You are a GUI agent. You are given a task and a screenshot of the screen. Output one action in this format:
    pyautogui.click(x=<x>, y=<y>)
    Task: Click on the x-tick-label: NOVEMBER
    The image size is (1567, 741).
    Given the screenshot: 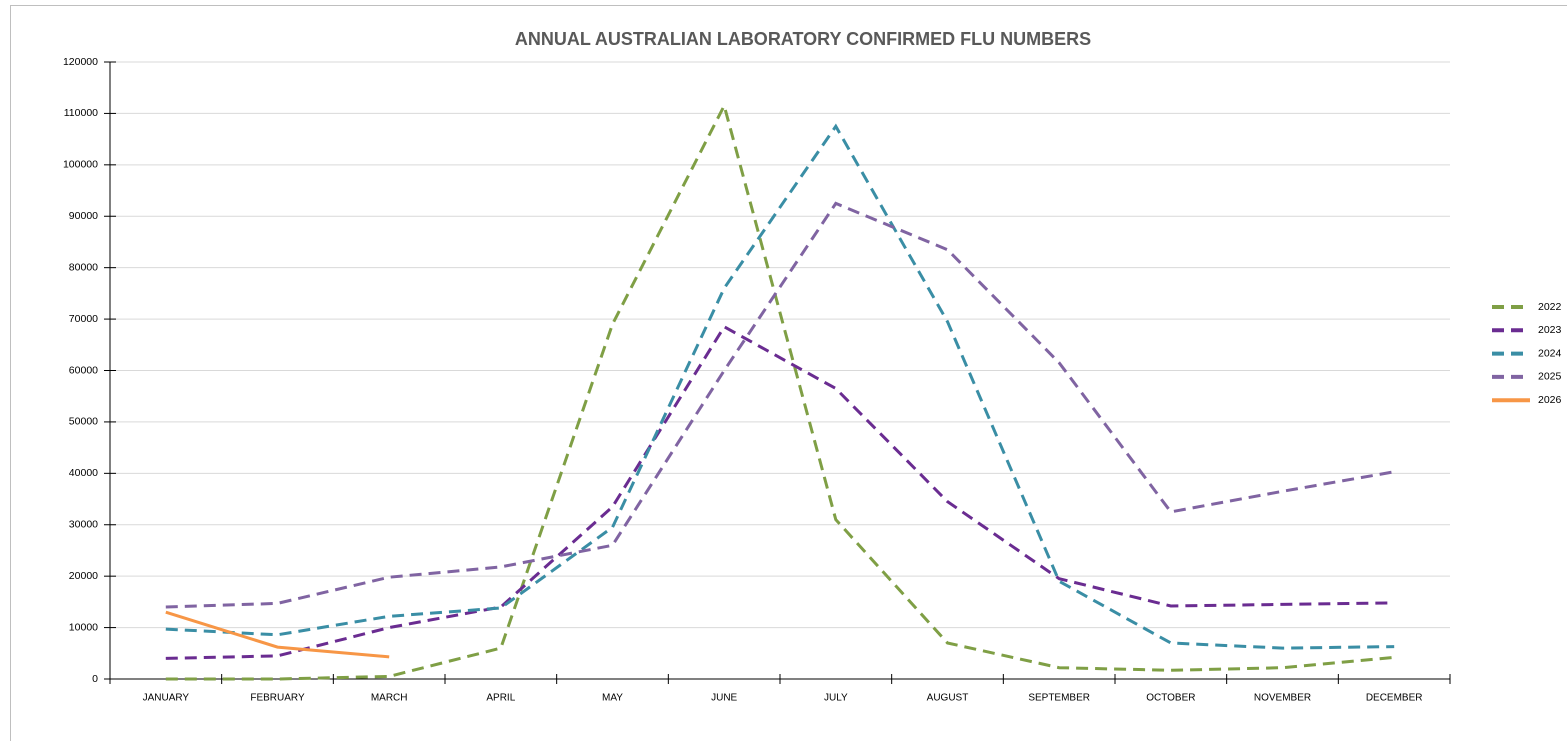 What is the action you would take?
    pyautogui.click(x=1282, y=698)
    